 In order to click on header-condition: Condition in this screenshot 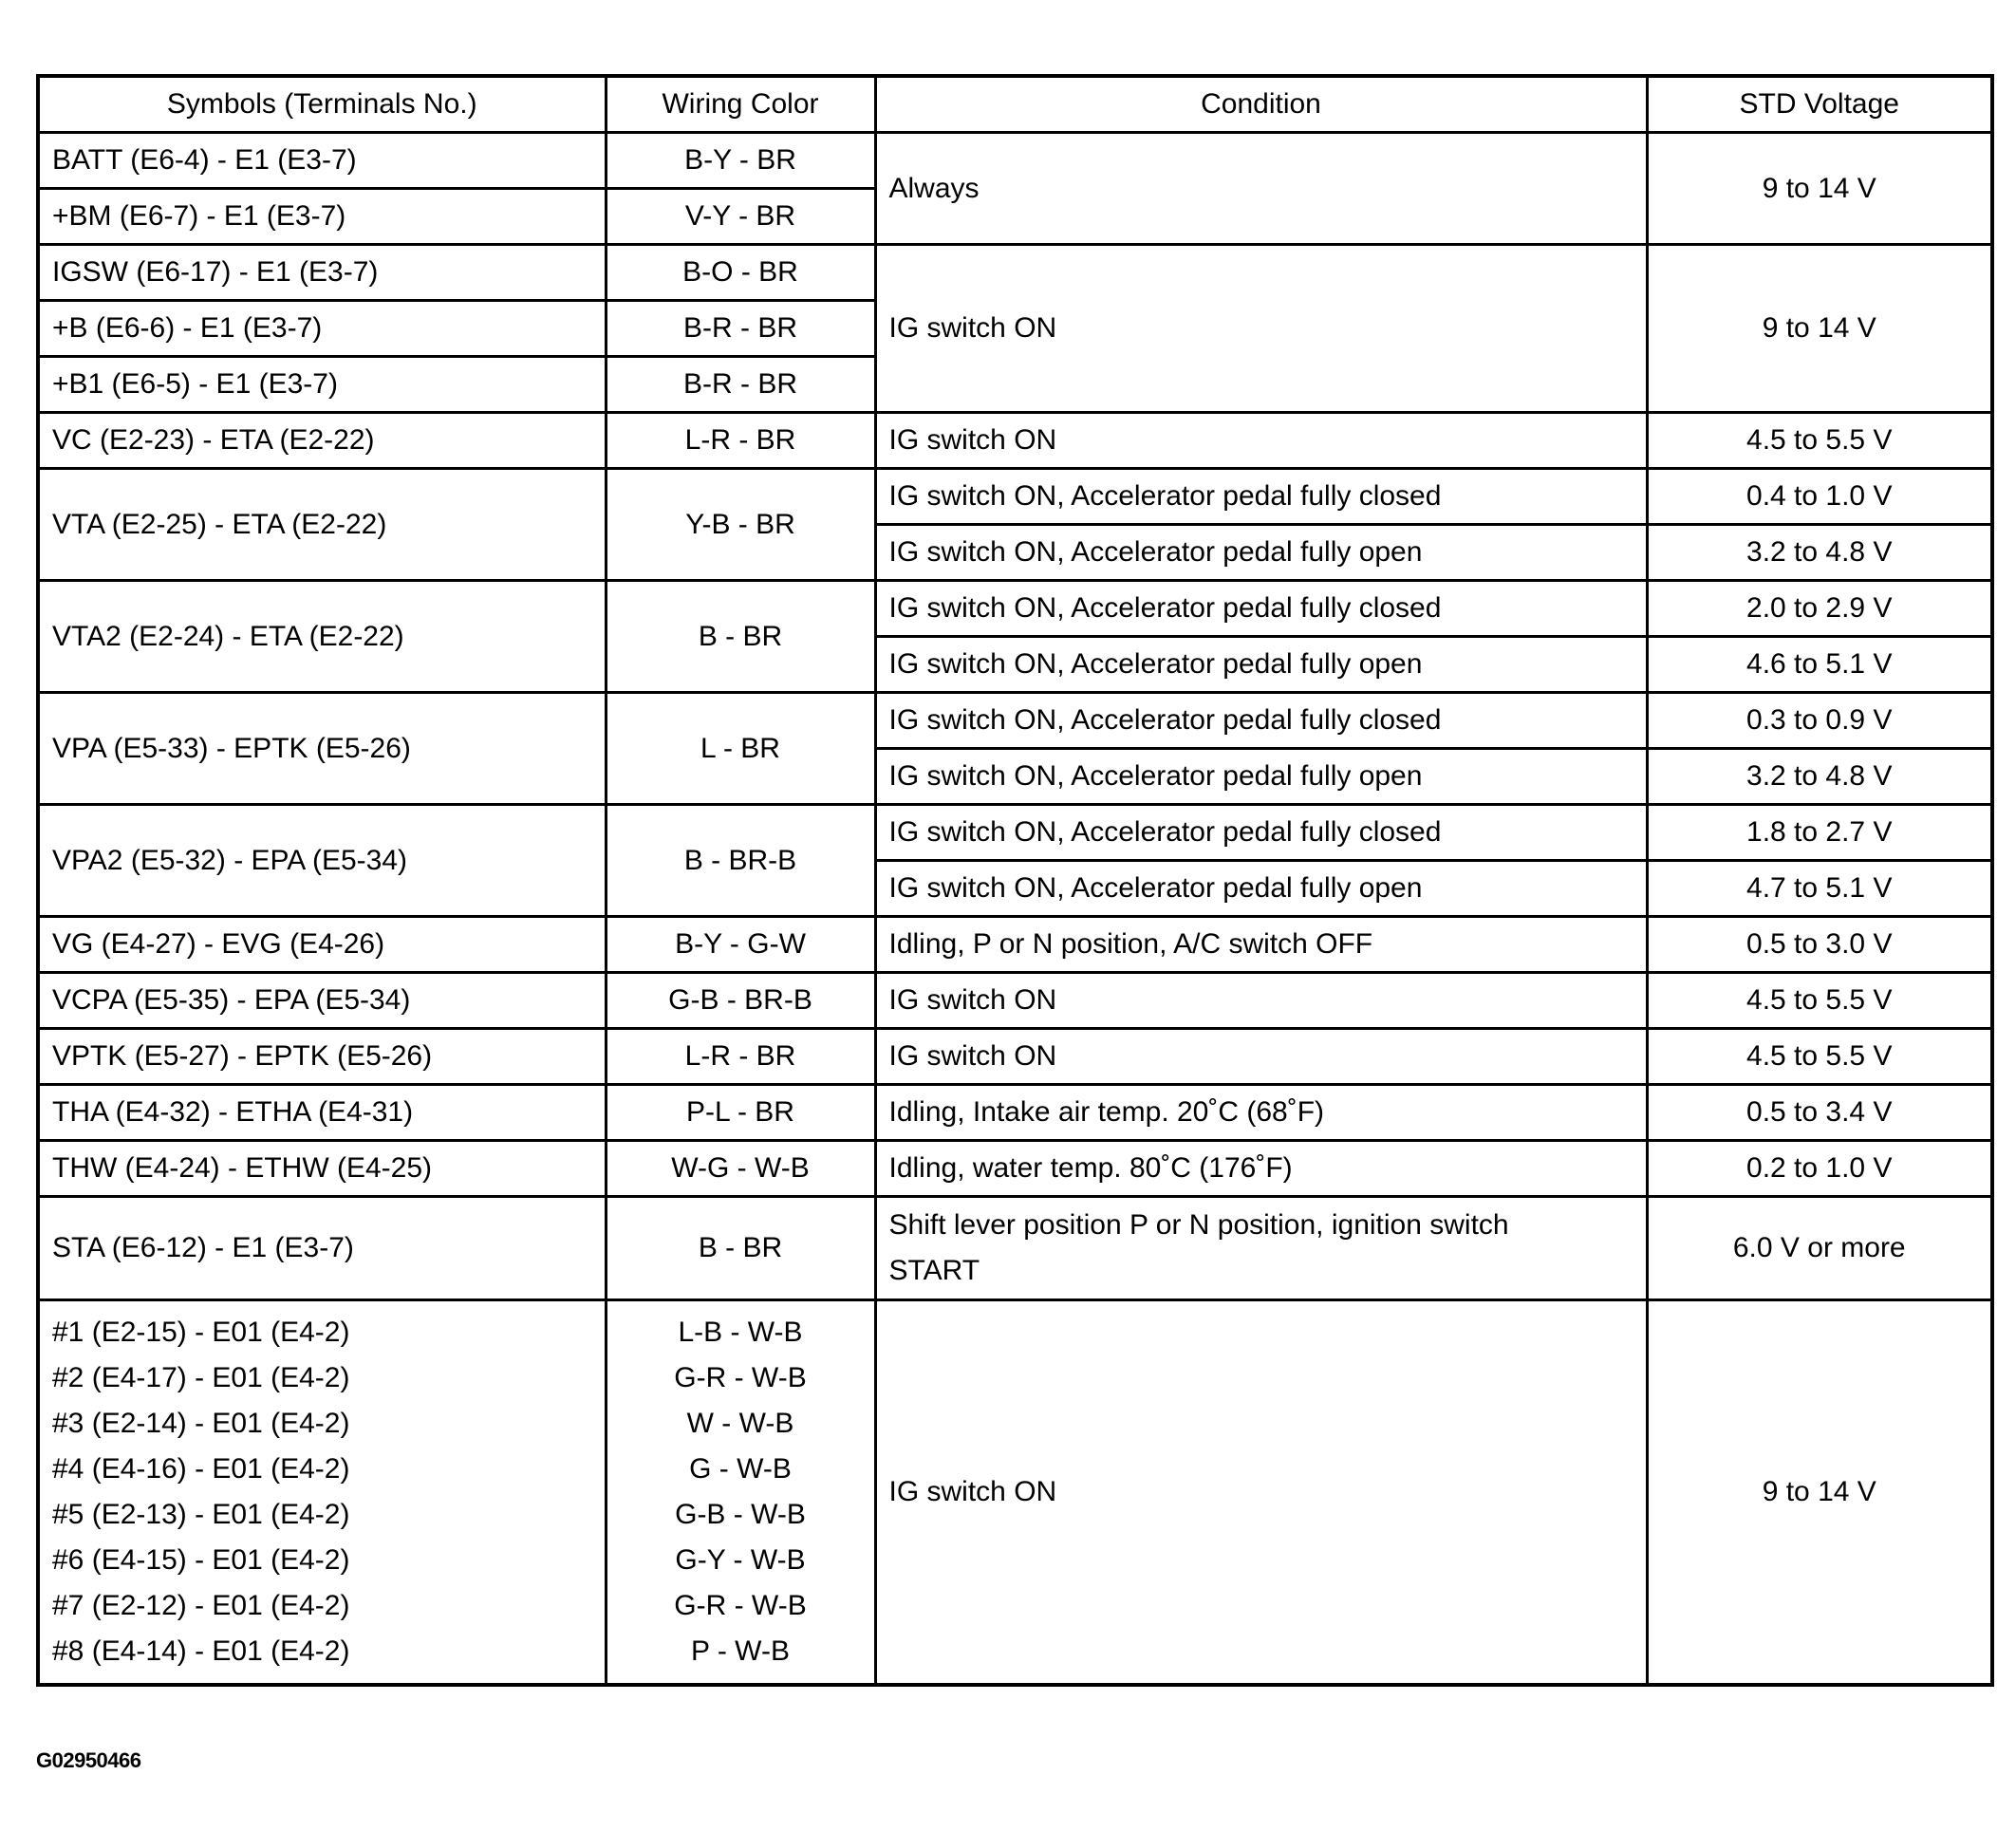, I will do `click(1261, 104)`.